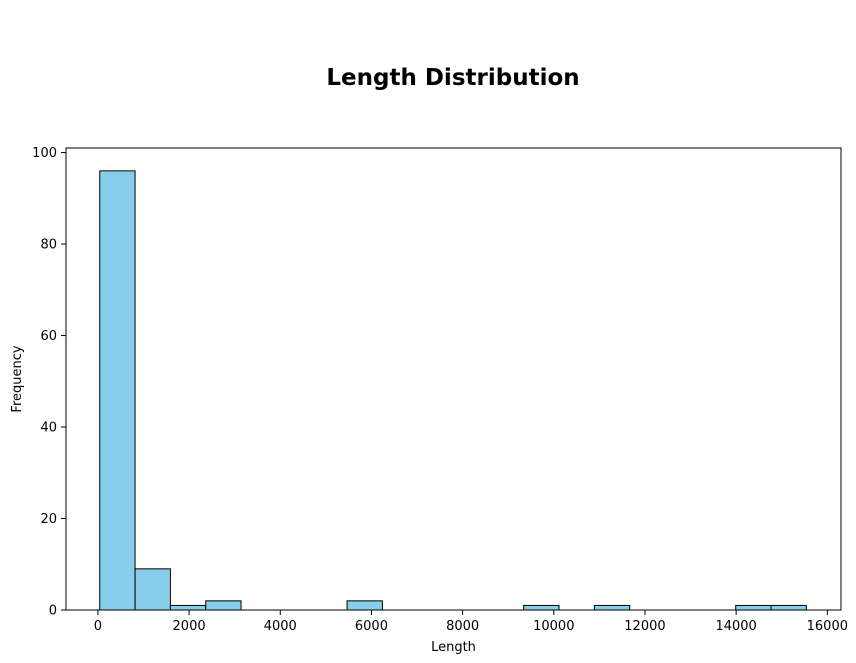  What do you see at coordinates (553, 626) in the screenshot?
I see `x-tick-label: 10000` at bounding box center [553, 626].